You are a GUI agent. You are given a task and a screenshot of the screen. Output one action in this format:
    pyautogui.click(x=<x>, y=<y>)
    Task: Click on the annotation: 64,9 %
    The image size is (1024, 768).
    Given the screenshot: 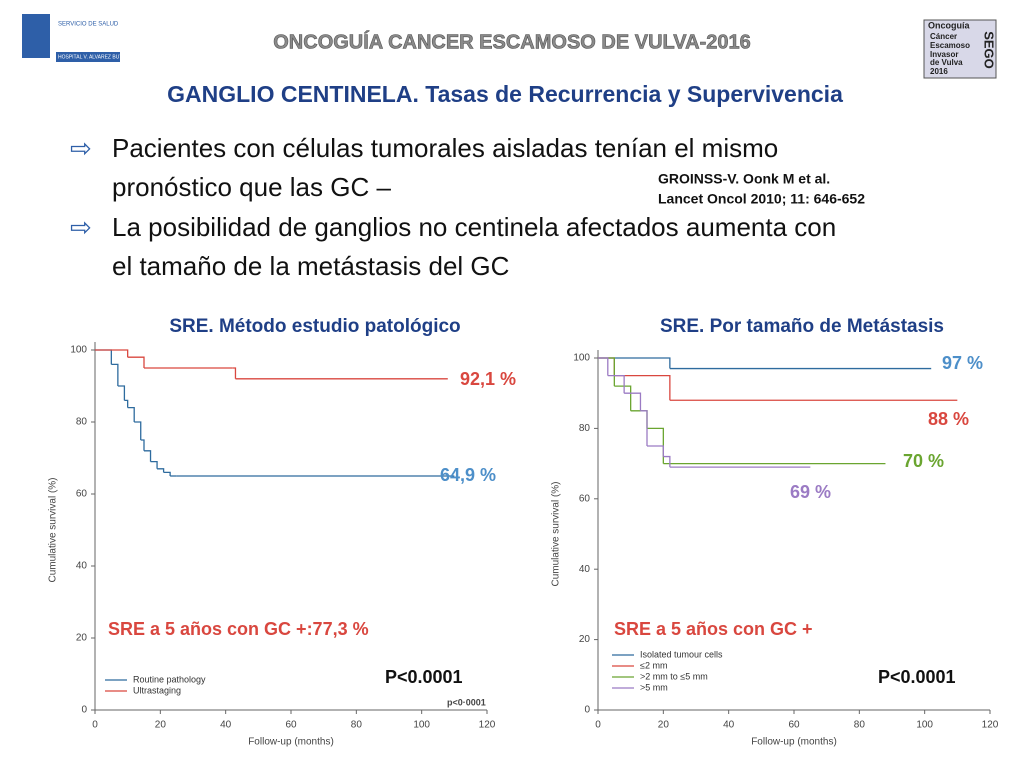 What is the action you would take?
    pyautogui.click(x=468, y=475)
    